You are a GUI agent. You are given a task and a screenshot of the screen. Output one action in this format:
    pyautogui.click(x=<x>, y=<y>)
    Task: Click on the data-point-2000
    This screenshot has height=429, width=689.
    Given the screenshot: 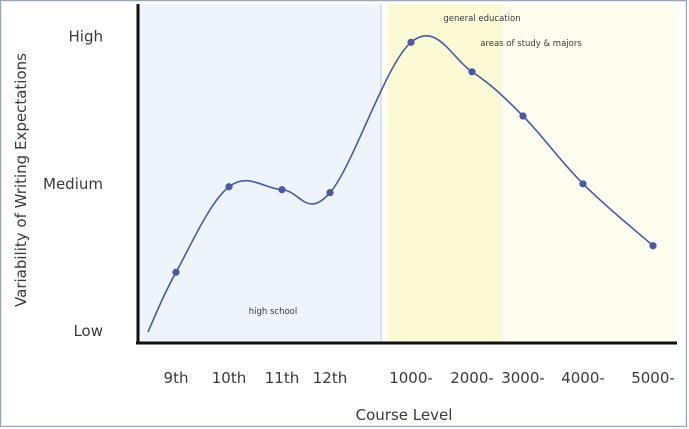 What is the action you would take?
    pyautogui.click(x=472, y=72)
    